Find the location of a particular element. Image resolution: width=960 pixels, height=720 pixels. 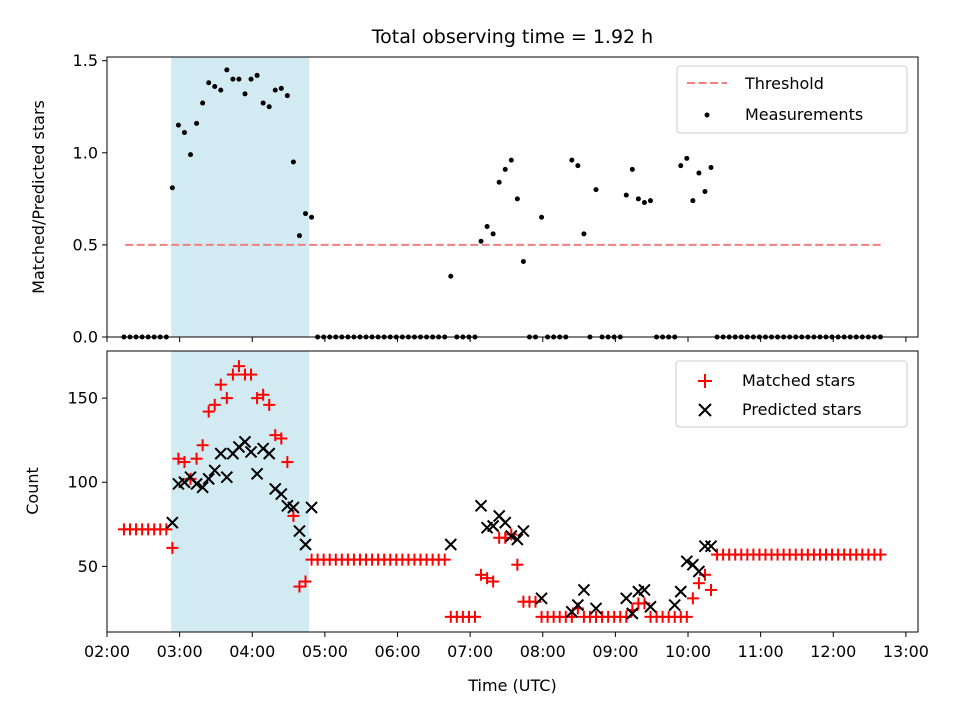

x-tick-label: 09:00 is located at coordinates (615, 651).